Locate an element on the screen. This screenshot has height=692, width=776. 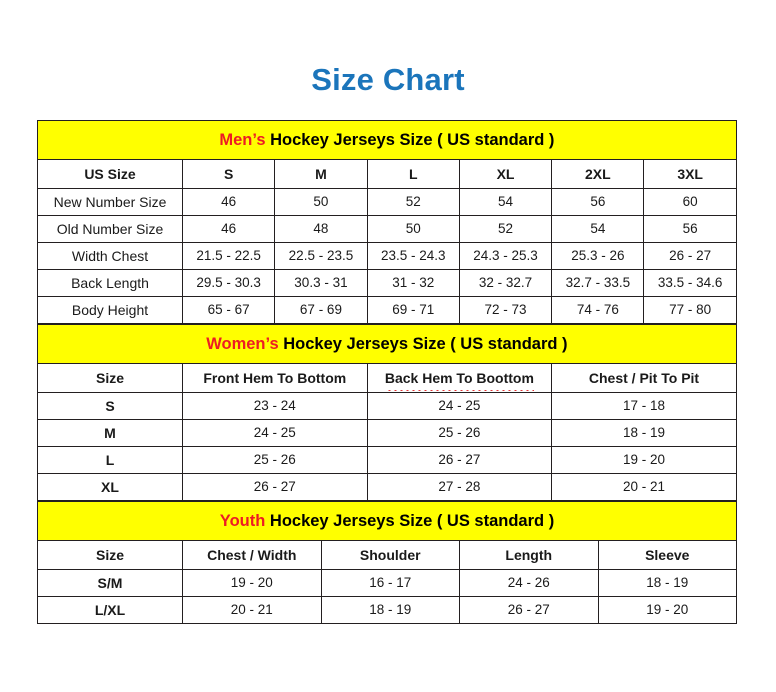
table-row: L/XL 20 - 21 18 - 19 26 - 27 19 - 20 is located at coordinates (387, 610).